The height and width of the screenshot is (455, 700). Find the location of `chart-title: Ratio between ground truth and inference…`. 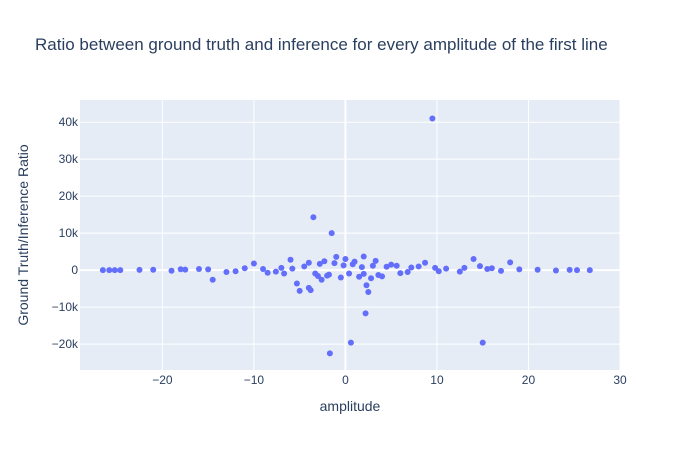

chart-title: Ratio between ground truth and inference… is located at coordinates (321, 44).